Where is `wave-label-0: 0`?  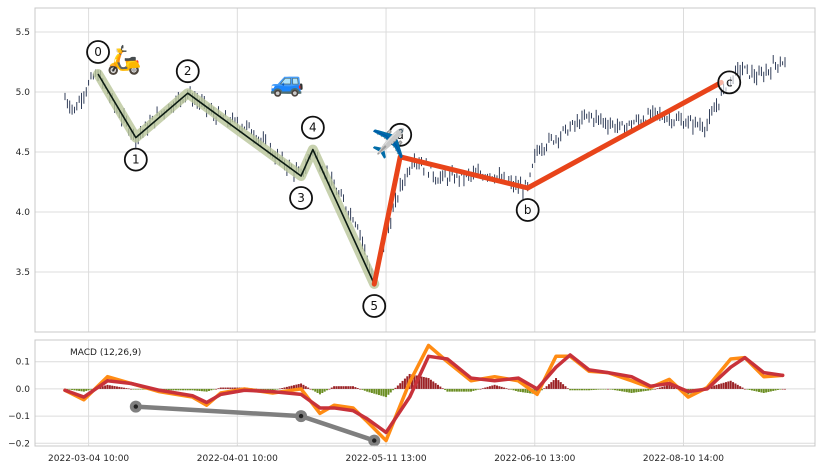
wave-label-0: 0 is located at coordinates (98, 52).